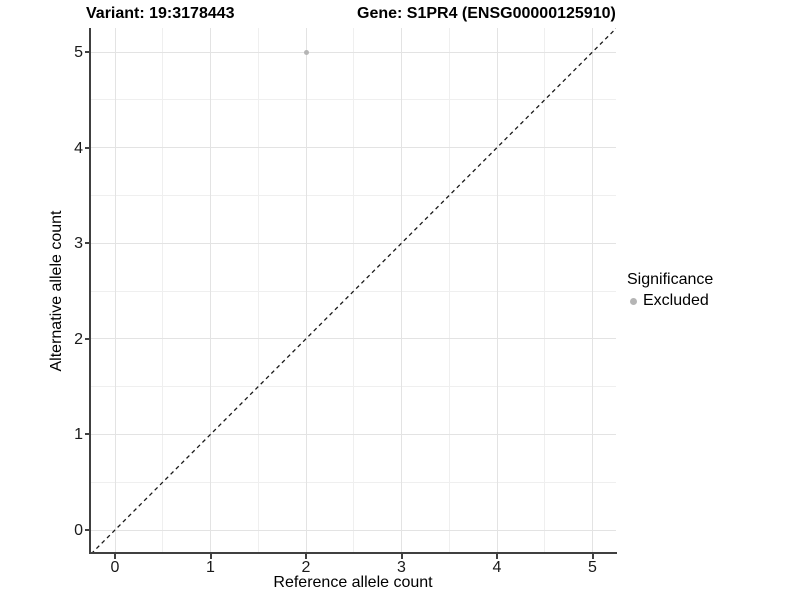  Describe the element at coordinates (115, 567) in the screenshot. I see `x-tick-label: 0` at that location.